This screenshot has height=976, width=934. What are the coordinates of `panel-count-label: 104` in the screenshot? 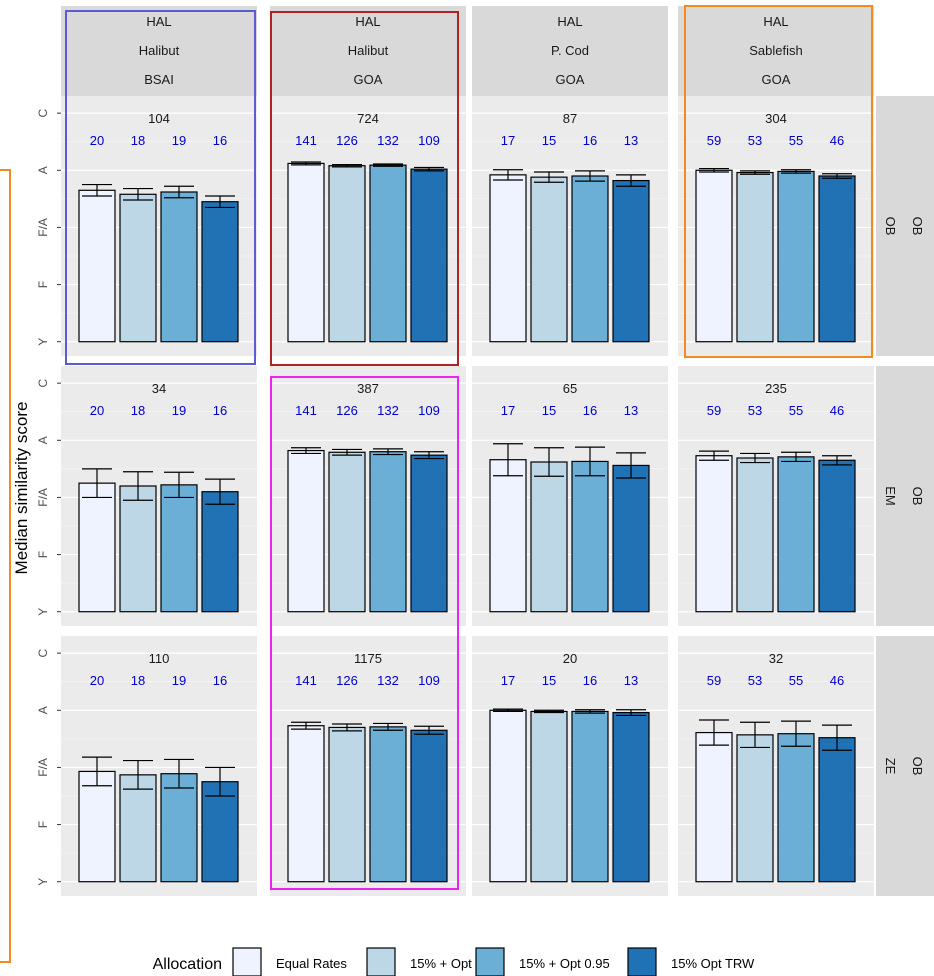 It's located at (159, 118).